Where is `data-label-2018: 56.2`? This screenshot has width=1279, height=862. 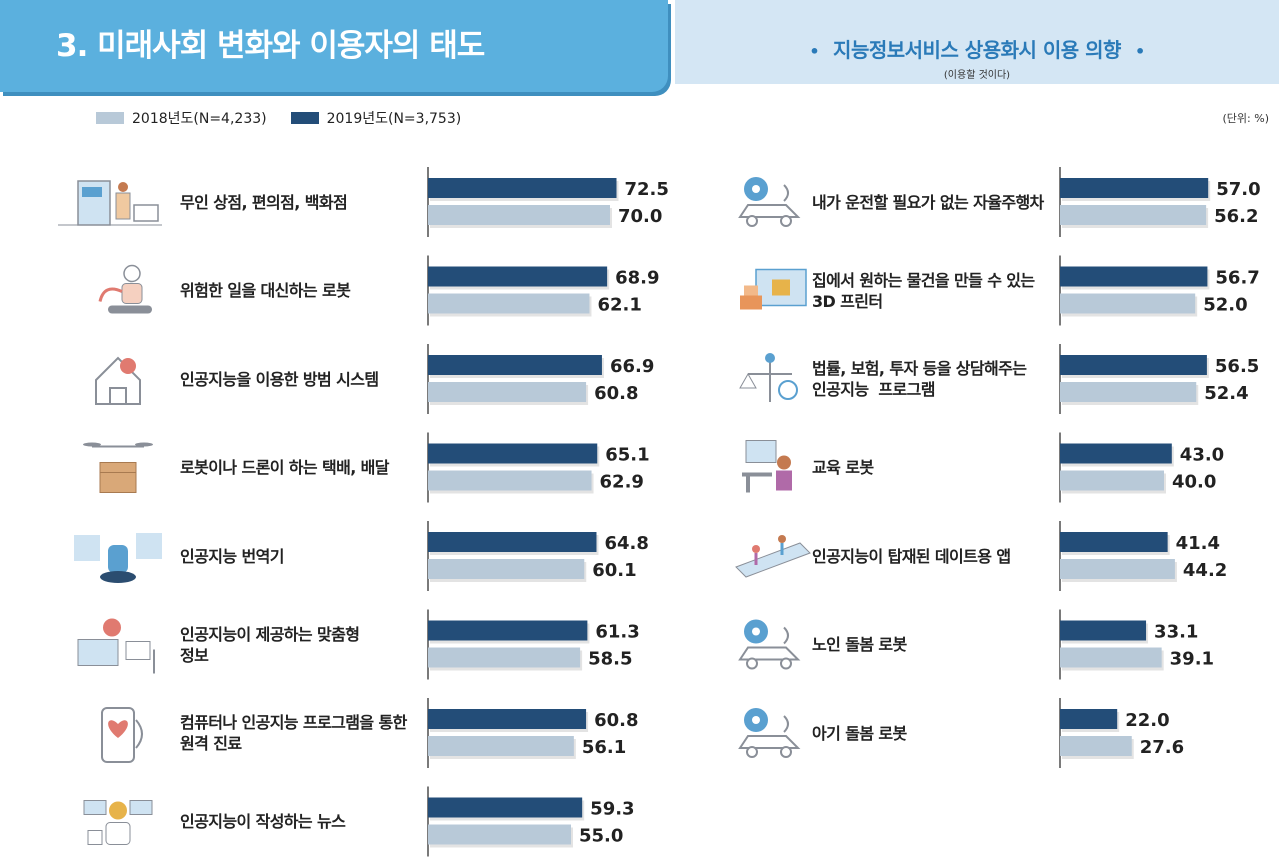
data-label-2018: 56.2 is located at coordinates (1236, 216).